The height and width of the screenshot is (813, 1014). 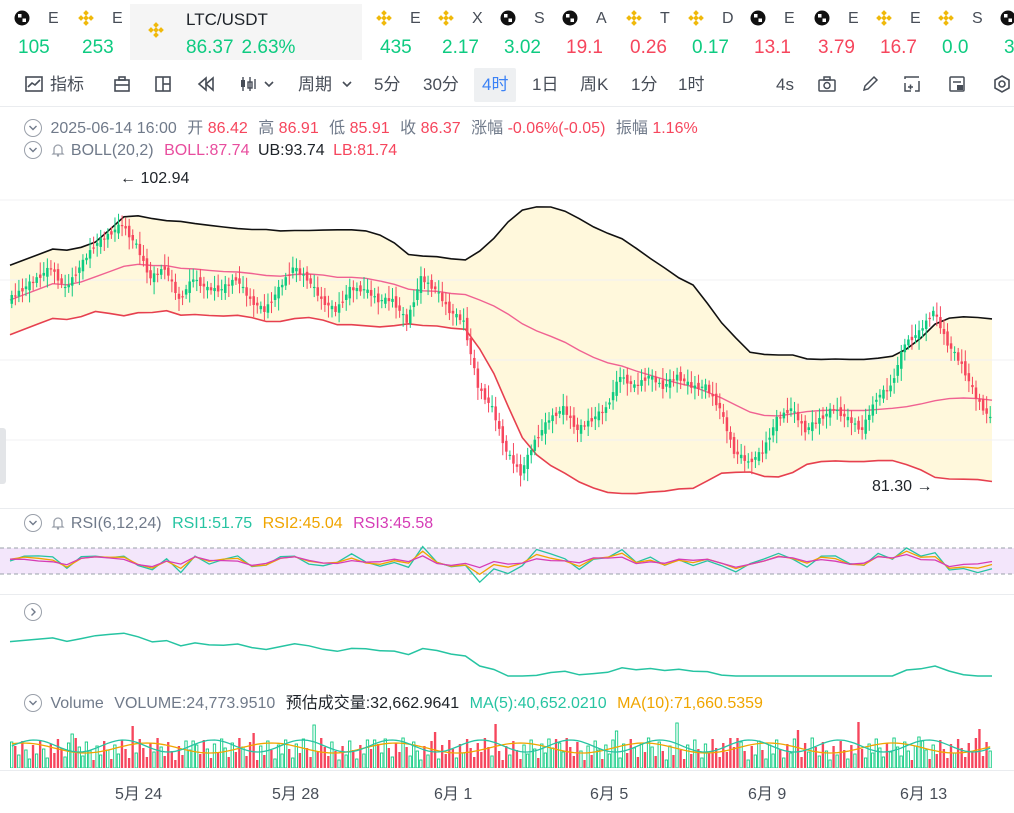 What do you see at coordinates (31, 32) in the screenshot?
I see `ticker-item: E 105` at bounding box center [31, 32].